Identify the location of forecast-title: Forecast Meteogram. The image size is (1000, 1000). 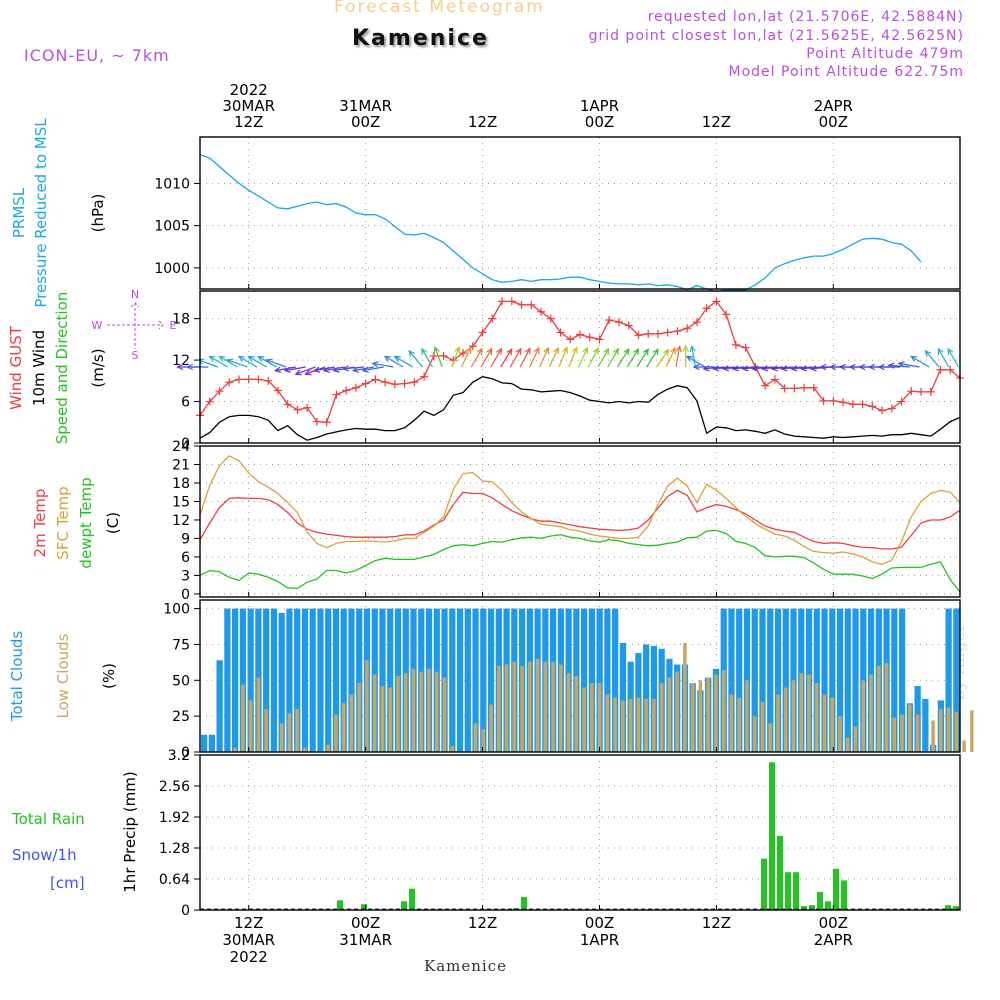
(439, 8).